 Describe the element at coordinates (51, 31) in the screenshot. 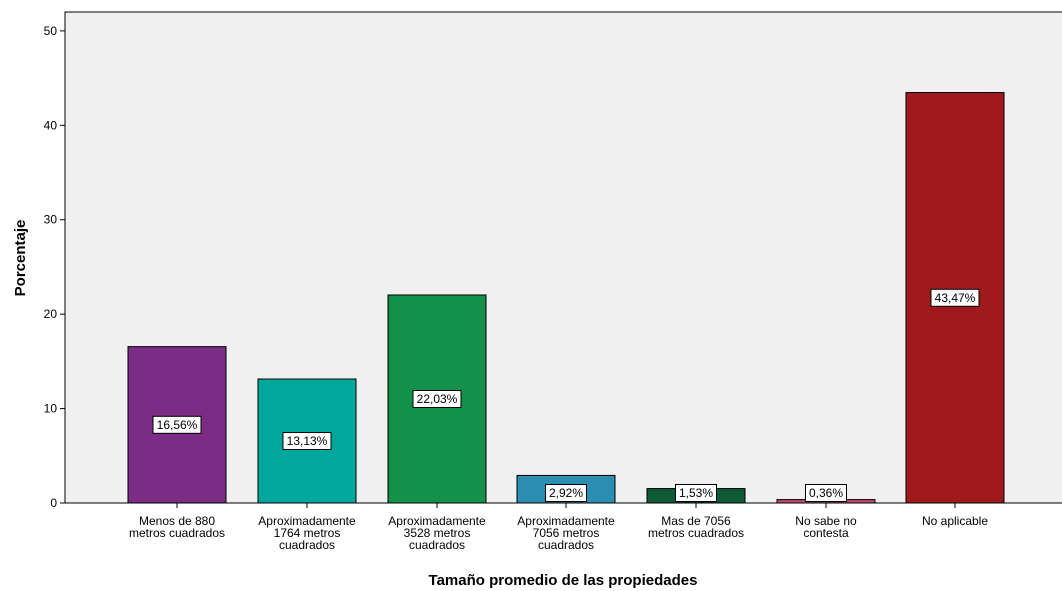

I see `y-tick-label: 50` at that location.